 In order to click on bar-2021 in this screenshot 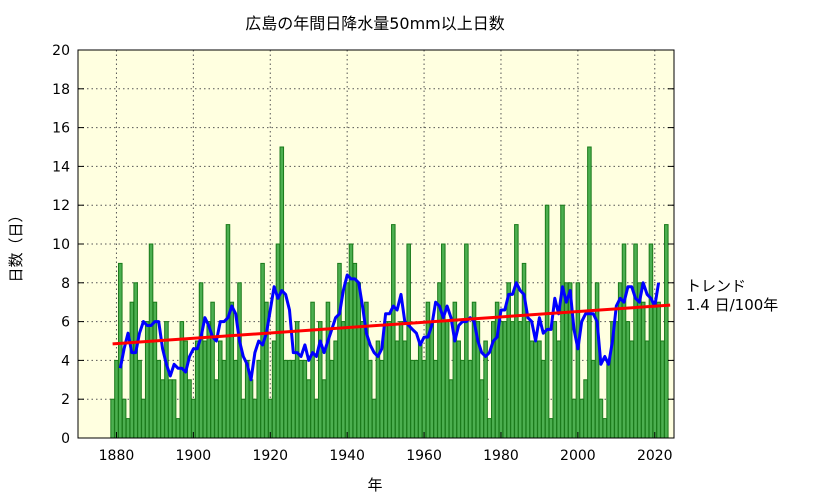, I will do `click(658, 370)`.